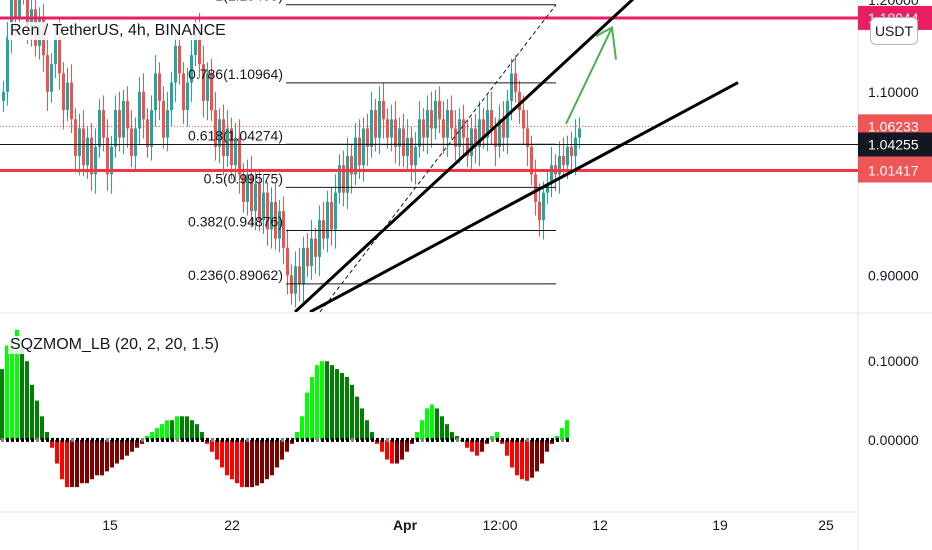  Describe the element at coordinates (118, 31) in the screenshot. I see `chart-title: Ren / TetherUS, 4h, BINANCE` at that location.